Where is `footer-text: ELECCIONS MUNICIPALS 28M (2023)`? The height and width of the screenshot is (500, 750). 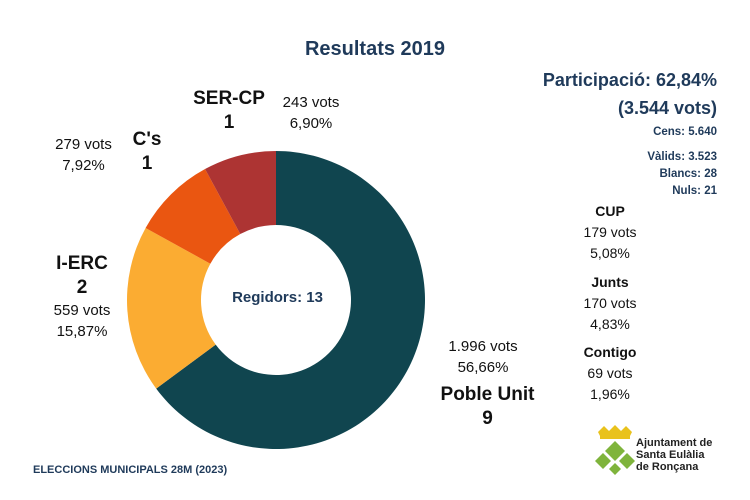 footer-text: ELECCIONS MUNICIPALS 28M (2023) is located at coordinates (130, 470).